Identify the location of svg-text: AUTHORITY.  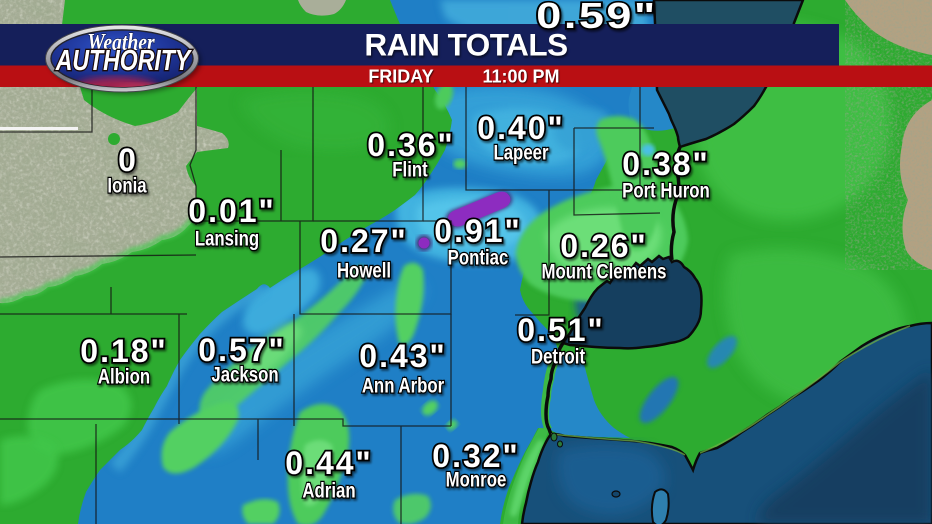
(124, 61).